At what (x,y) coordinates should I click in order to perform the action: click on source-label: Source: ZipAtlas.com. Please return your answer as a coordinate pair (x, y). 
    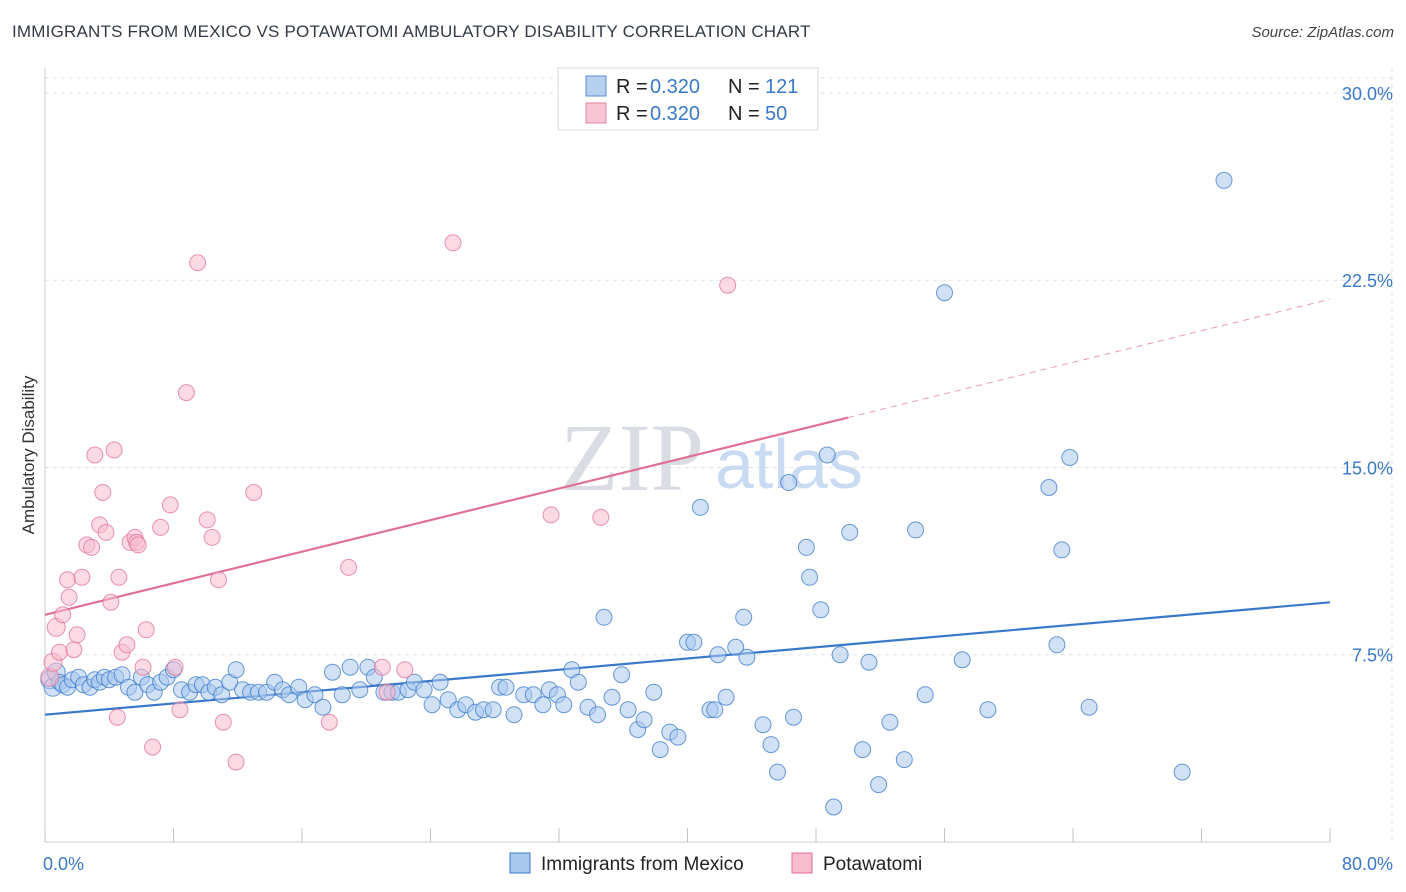
    Looking at the image, I should click on (1322, 32).